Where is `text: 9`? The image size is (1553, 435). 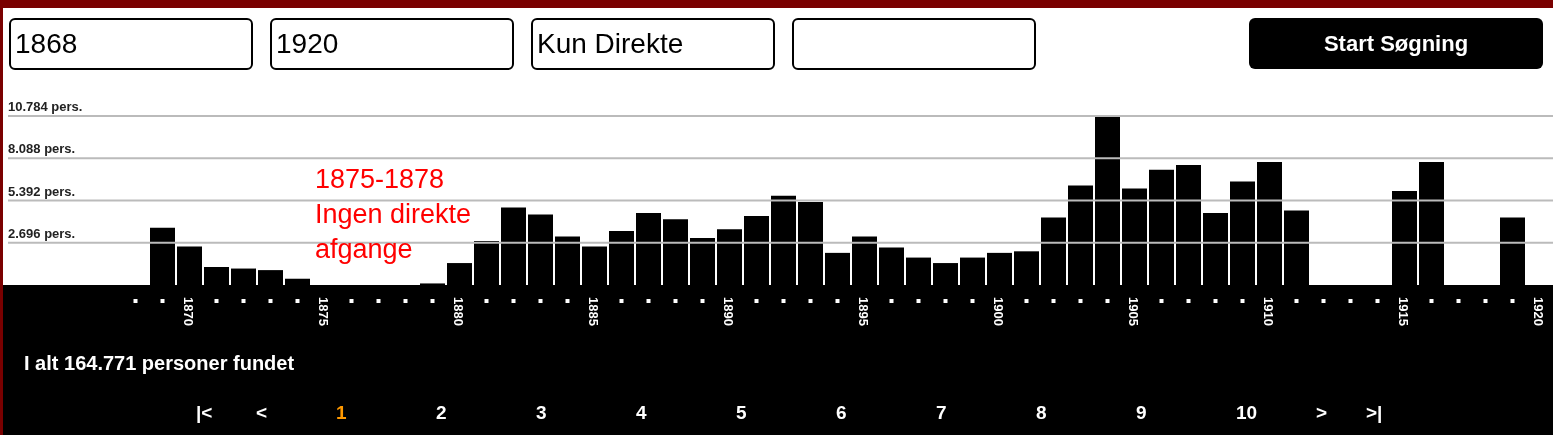
text: 9 is located at coordinates (1141, 413).